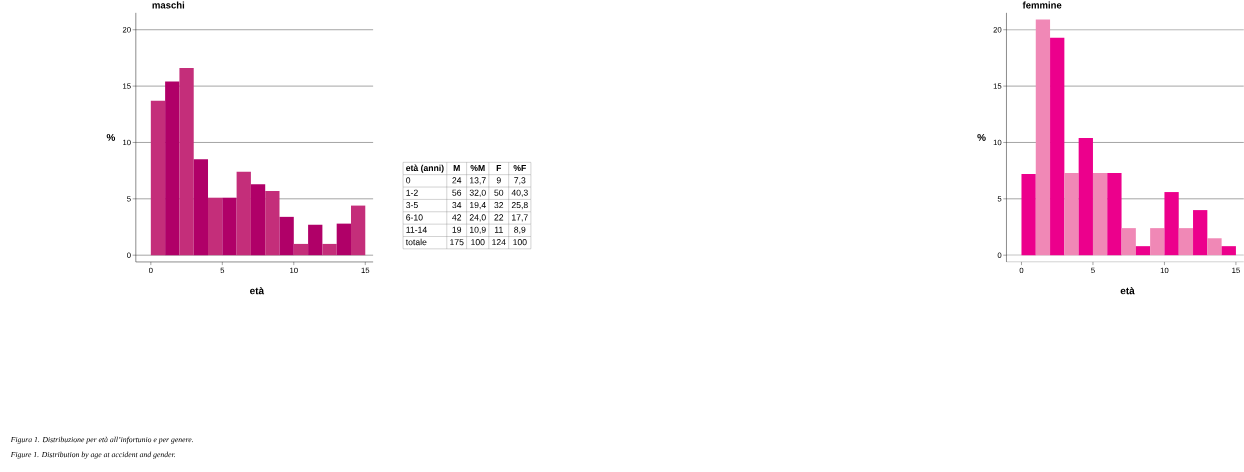 The height and width of the screenshot is (472, 1244). What do you see at coordinates (457, 242) in the screenshot?
I see `text: 175` at bounding box center [457, 242].